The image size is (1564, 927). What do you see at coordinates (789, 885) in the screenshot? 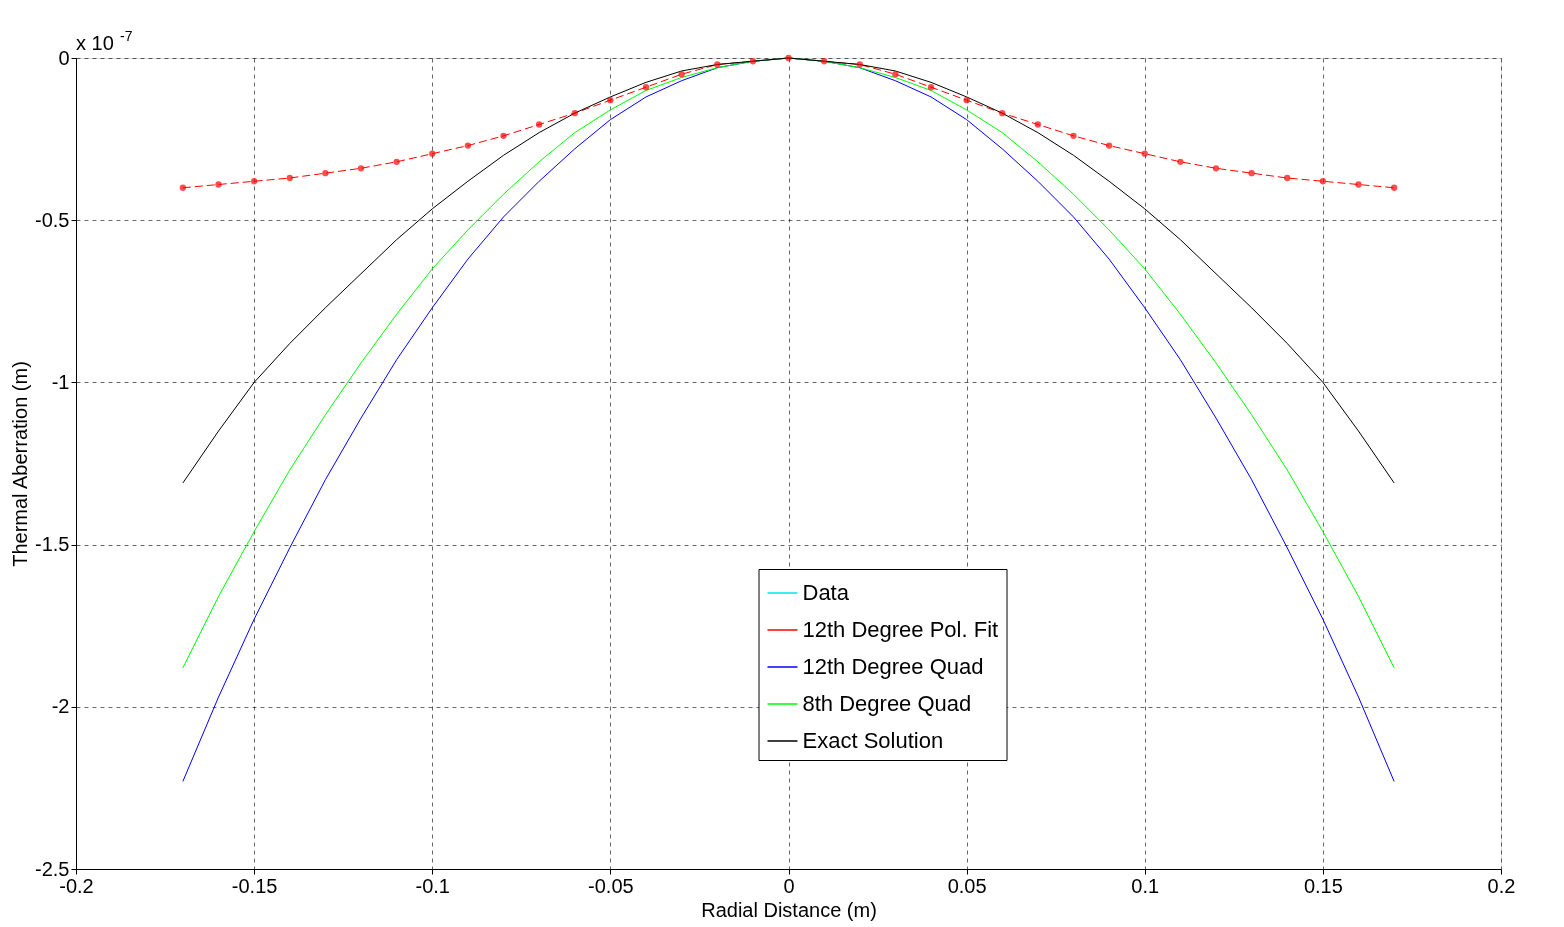
I see `x-tick-label: 0` at bounding box center [789, 885].